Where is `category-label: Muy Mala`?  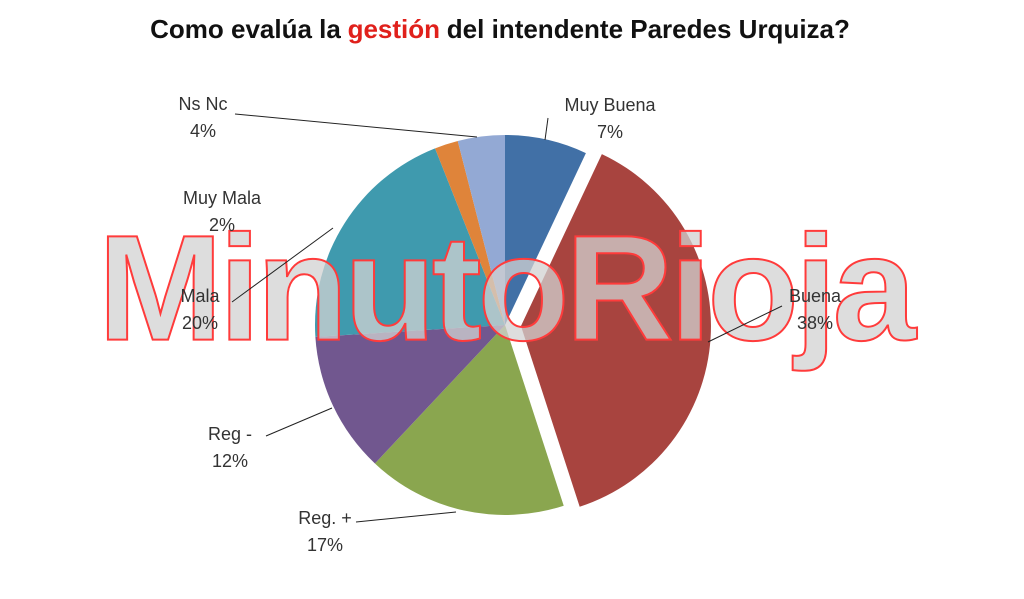
category-label: Muy Mala is located at coordinates (222, 198).